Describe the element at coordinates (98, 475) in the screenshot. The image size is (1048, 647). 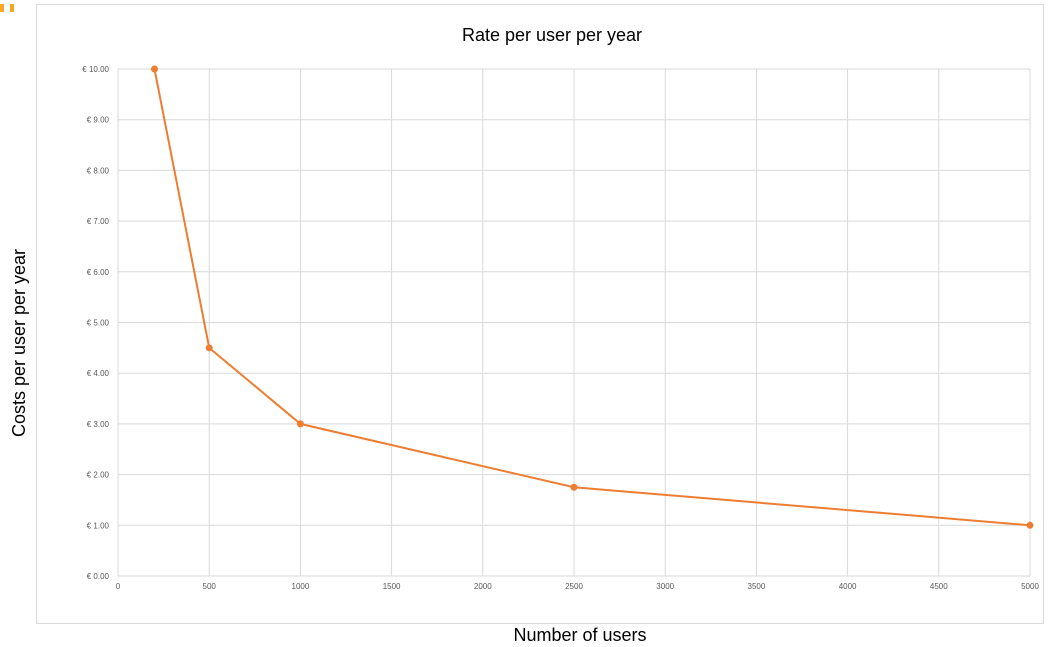
I see `y-tick-label: € 2.00` at that location.